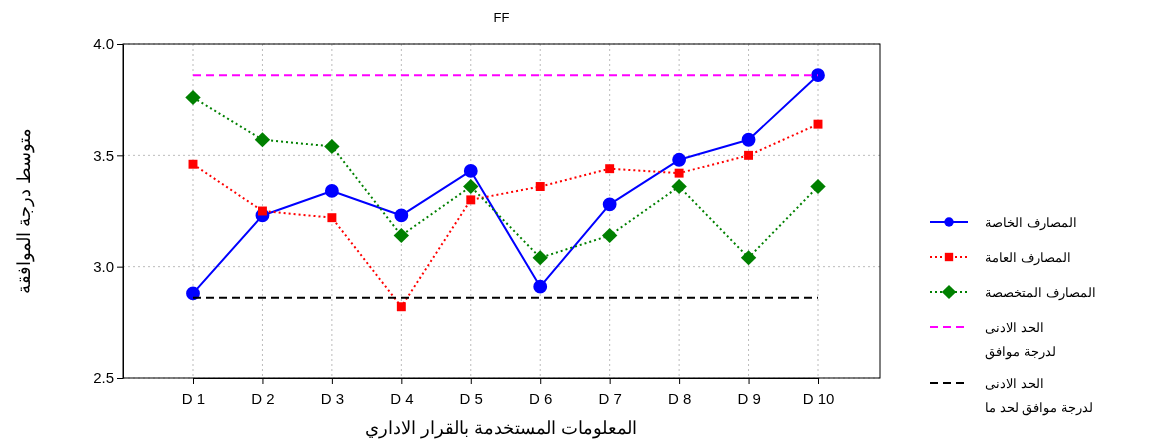 This screenshot has width=1166, height=446. Describe the element at coordinates (1040, 293) in the screenshot. I see `legend-label: المصارف المتخصصة` at that location.